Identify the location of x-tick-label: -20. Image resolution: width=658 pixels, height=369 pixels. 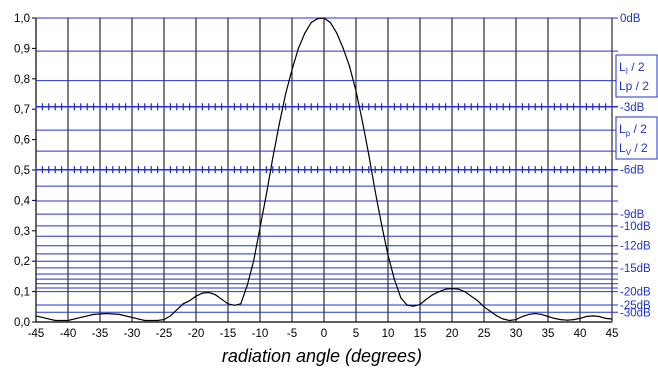
(196, 334).